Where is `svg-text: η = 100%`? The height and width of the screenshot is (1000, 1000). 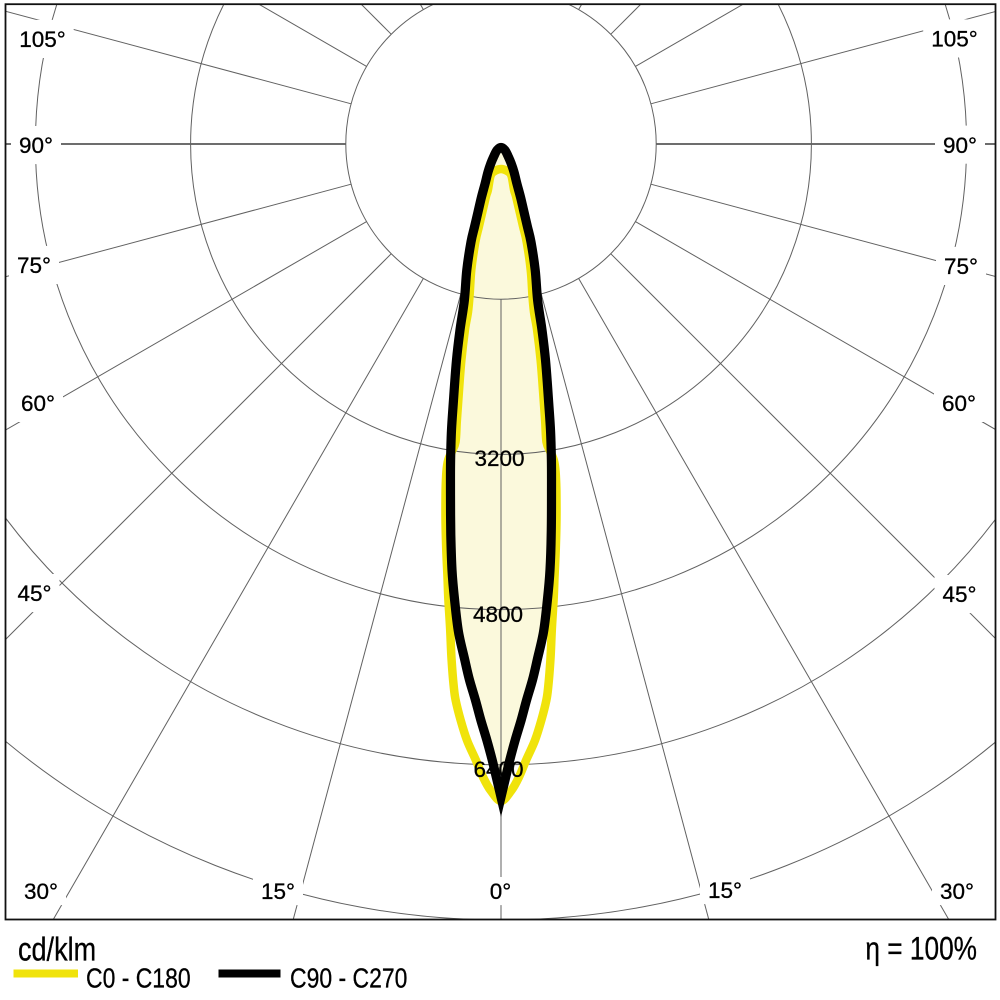 svg-text: η = 100% is located at coordinates (921, 949).